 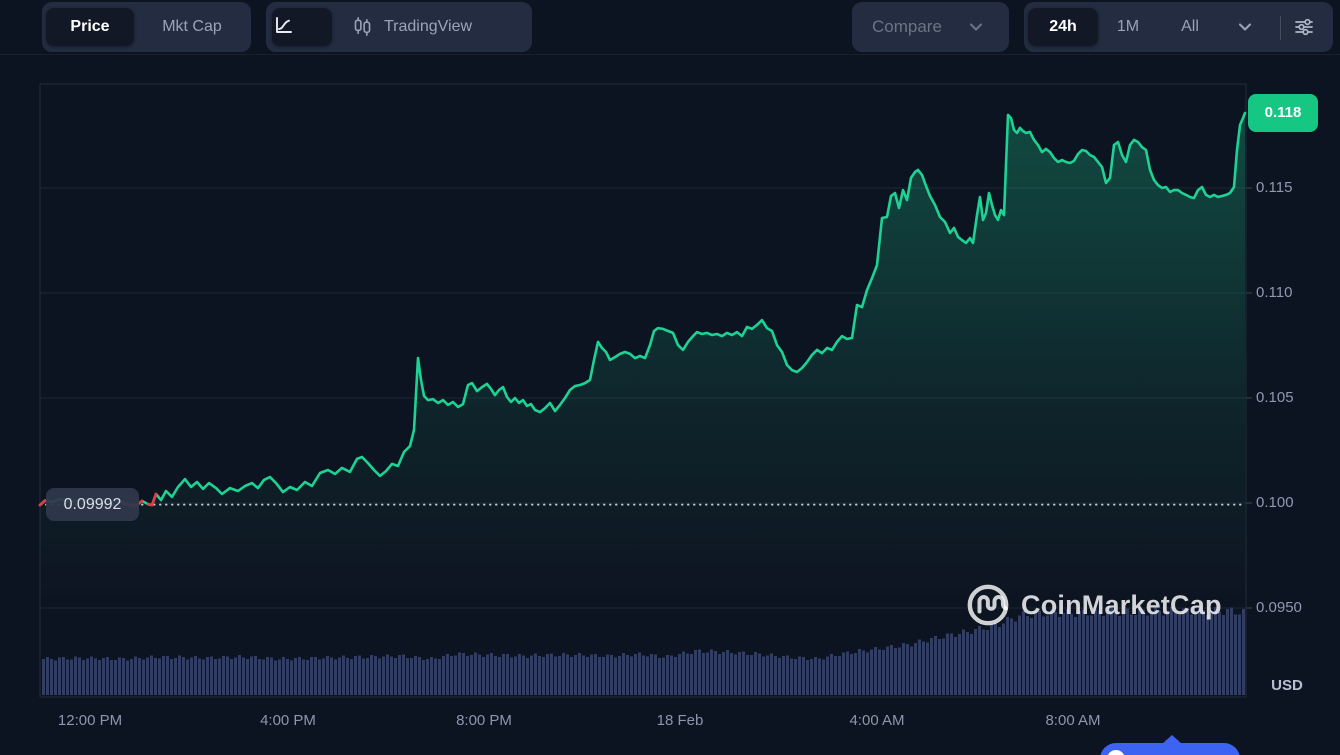 What do you see at coordinates (988, 605) in the screenshot?
I see `coinmarketcap-logo-icon` at bounding box center [988, 605].